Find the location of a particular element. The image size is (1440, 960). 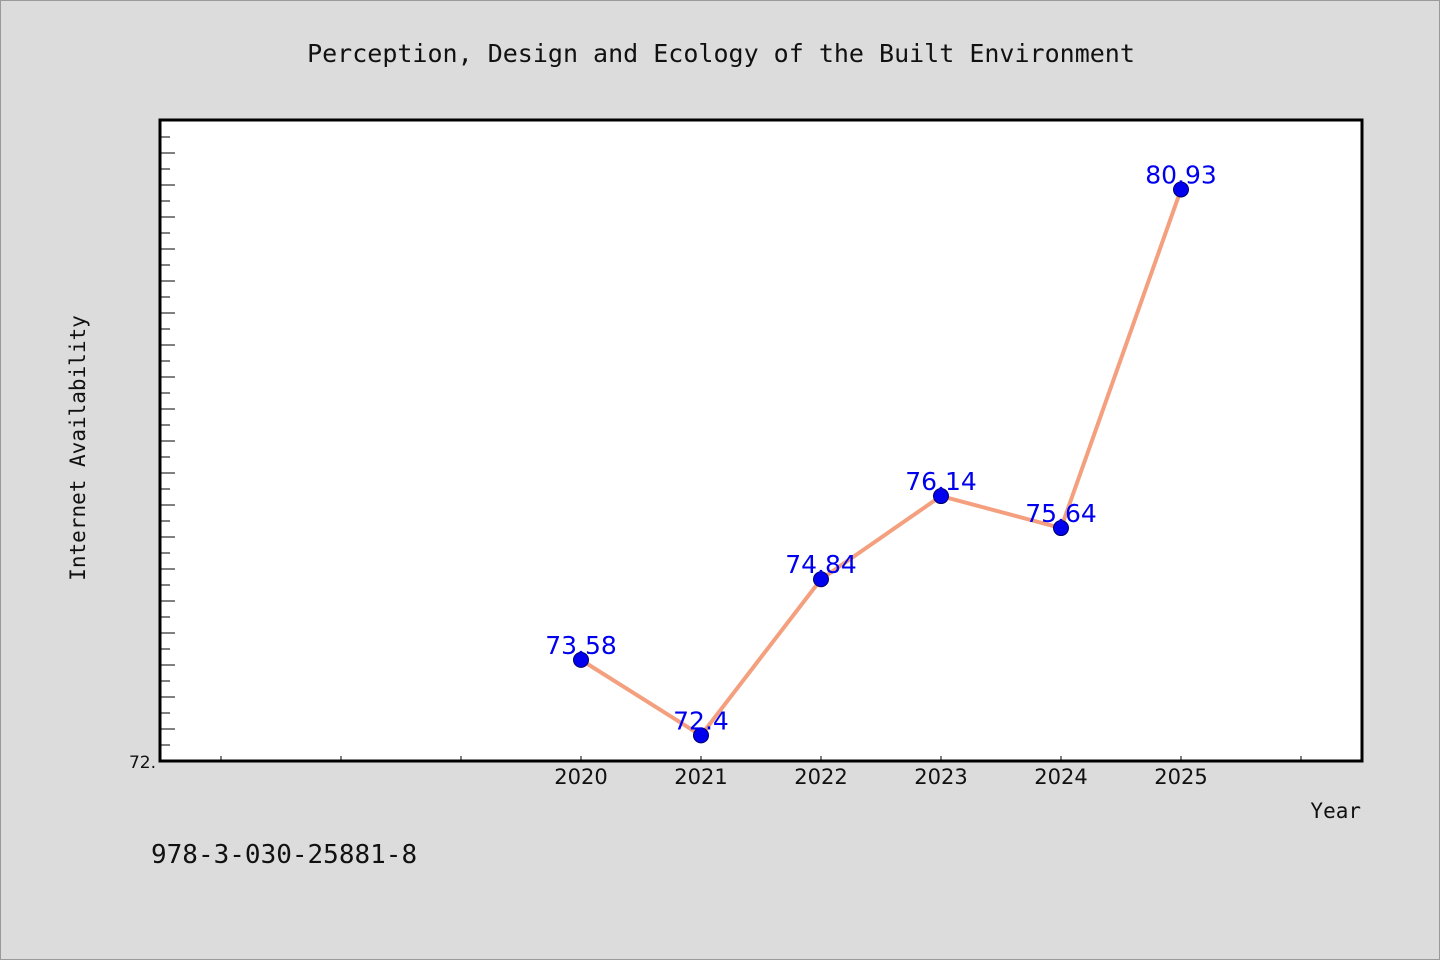

x-tick-label: 2025 is located at coordinates (1180, 777).